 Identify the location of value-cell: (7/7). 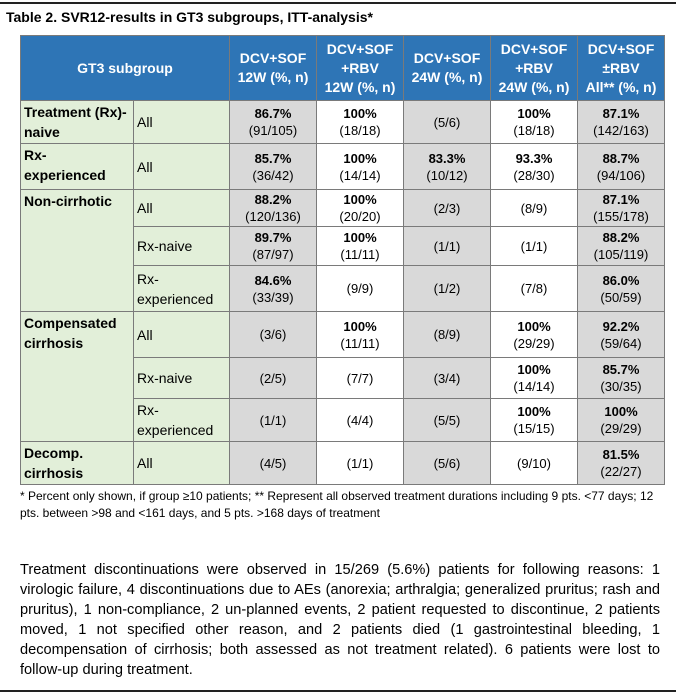
(360, 378).